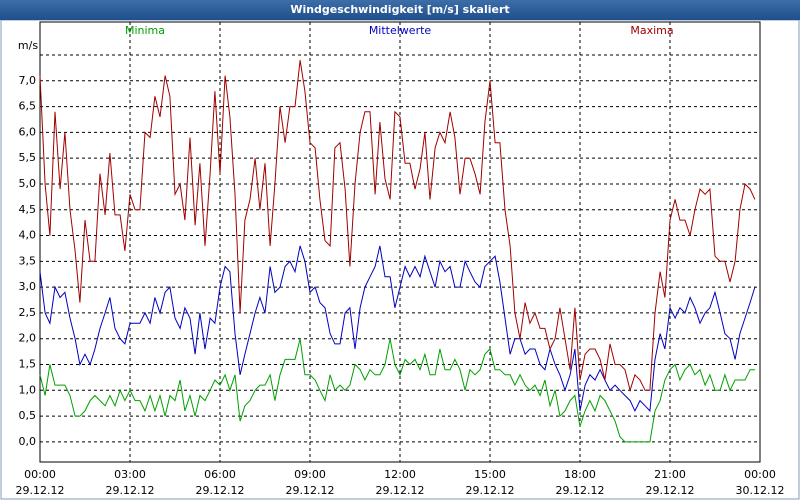 The height and width of the screenshot is (500, 800). What do you see at coordinates (28, 364) in the screenshot?
I see `y-tick-label: 1,5` at bounding box center [28, 364].